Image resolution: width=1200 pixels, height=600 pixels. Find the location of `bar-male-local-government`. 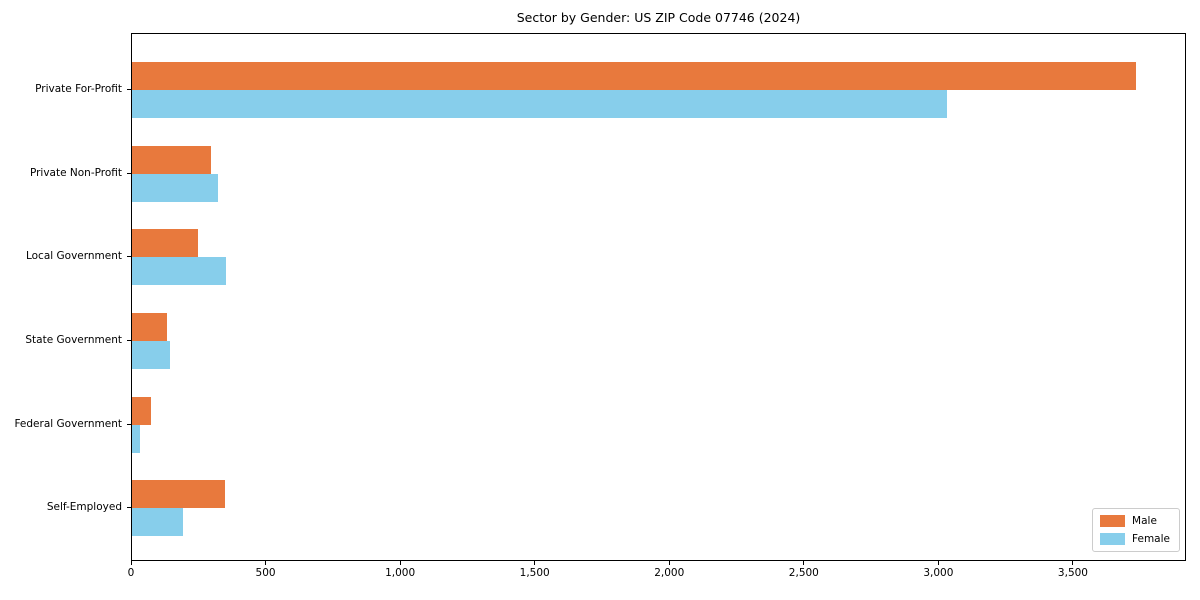

bar-male-local-government is located at coordinates (165, 243).